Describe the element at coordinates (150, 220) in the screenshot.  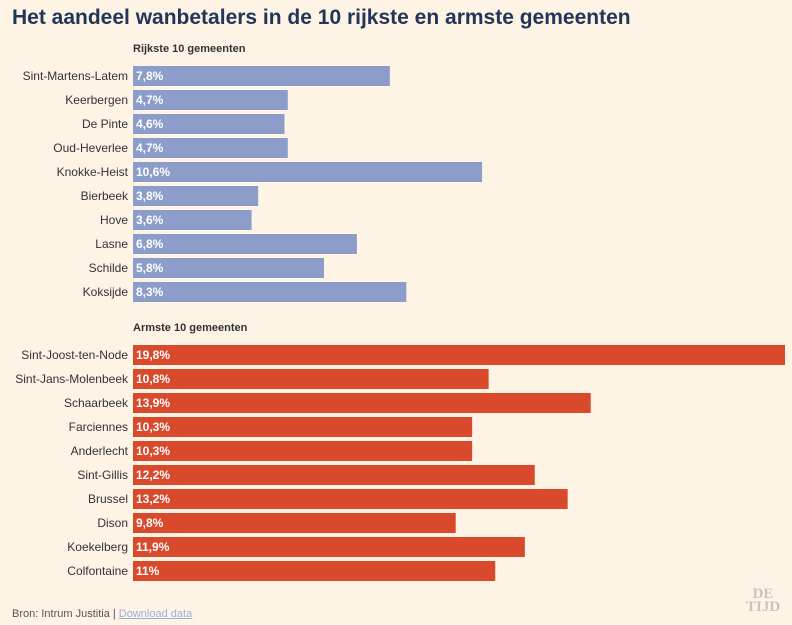
I see `rich-value-label: 3,6%` at that location.